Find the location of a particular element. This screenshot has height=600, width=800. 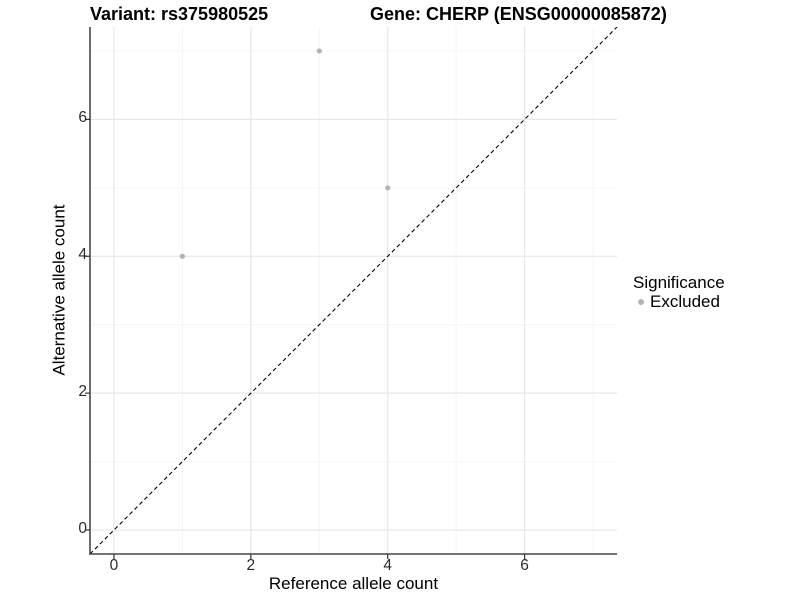

legend-item-label: Excluded is located at coordinates (685, 301).